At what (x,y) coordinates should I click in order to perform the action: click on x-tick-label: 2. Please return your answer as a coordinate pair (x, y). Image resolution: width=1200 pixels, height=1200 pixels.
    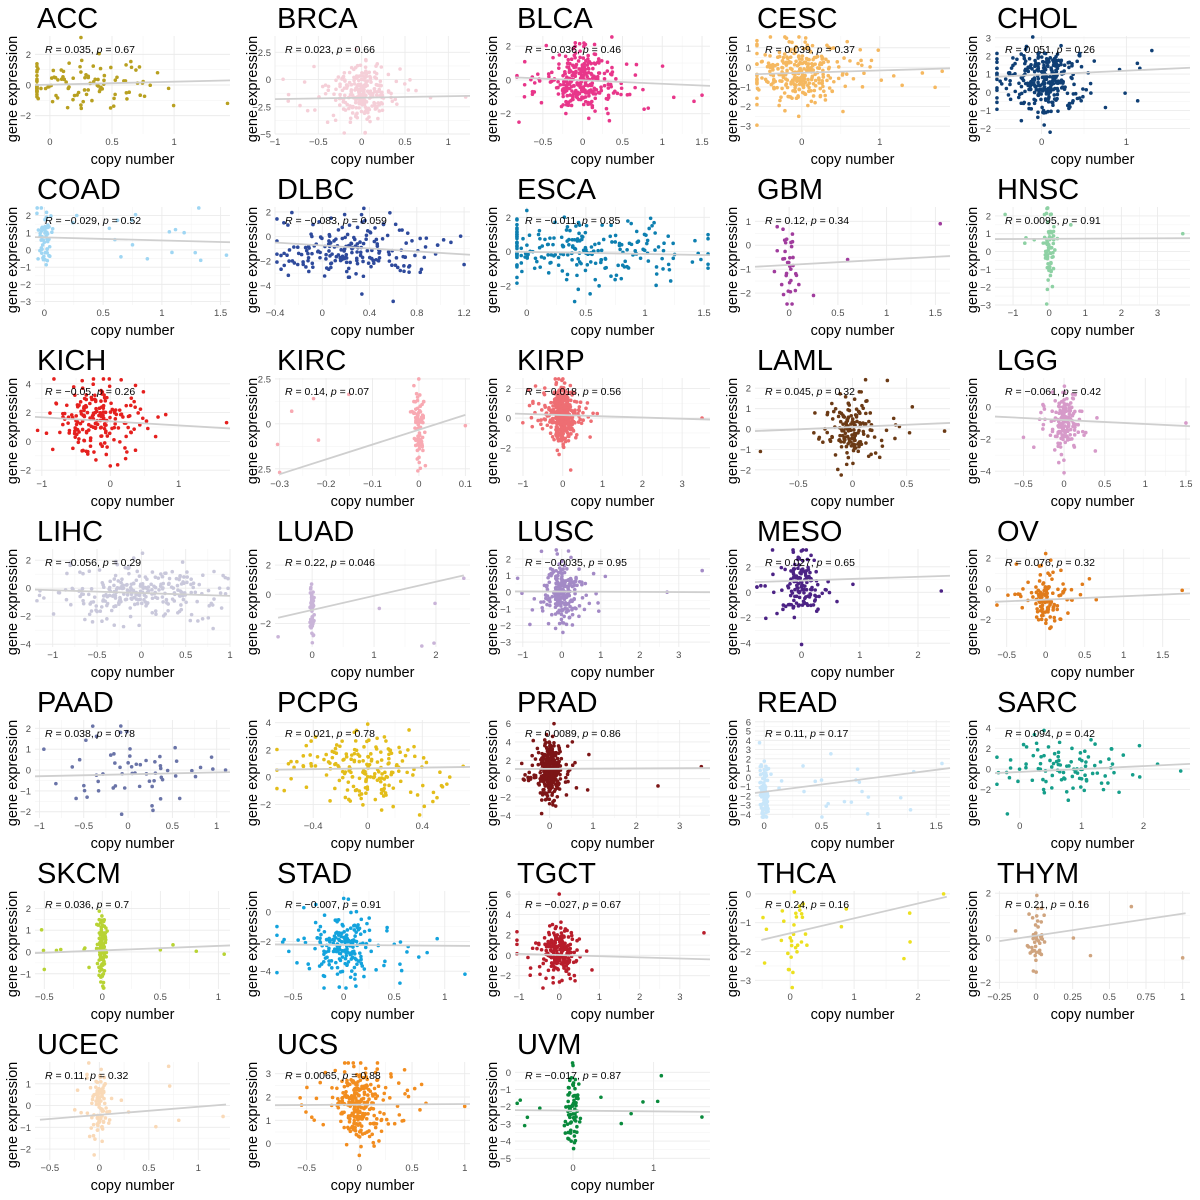
    Looking at the image, I should click on (642, 484).